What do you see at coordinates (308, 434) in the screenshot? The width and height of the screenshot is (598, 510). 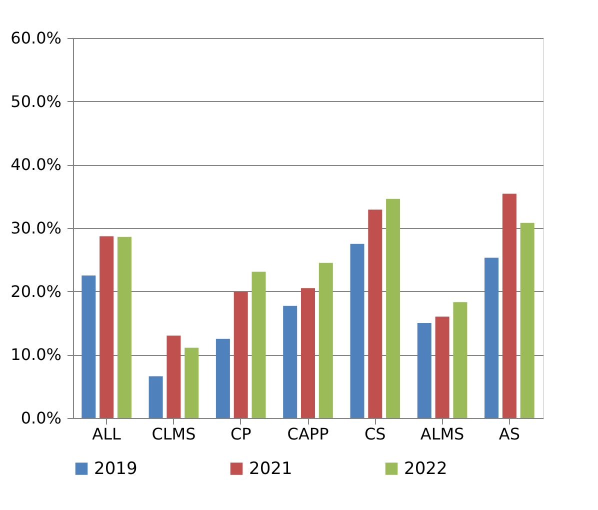 I see `x-tick-label: CAPP` at bounding box center [308, 434].